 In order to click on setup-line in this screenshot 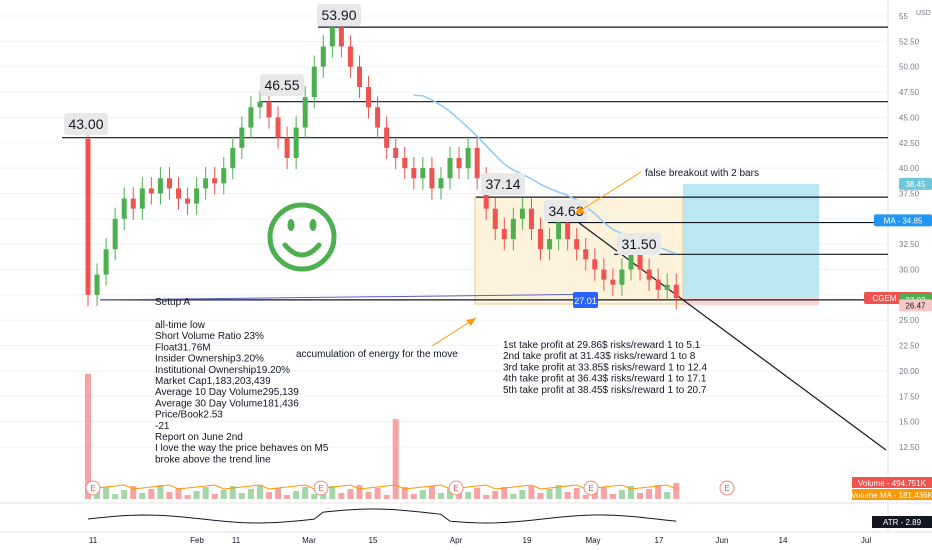, I will do `click(340, 297)`.